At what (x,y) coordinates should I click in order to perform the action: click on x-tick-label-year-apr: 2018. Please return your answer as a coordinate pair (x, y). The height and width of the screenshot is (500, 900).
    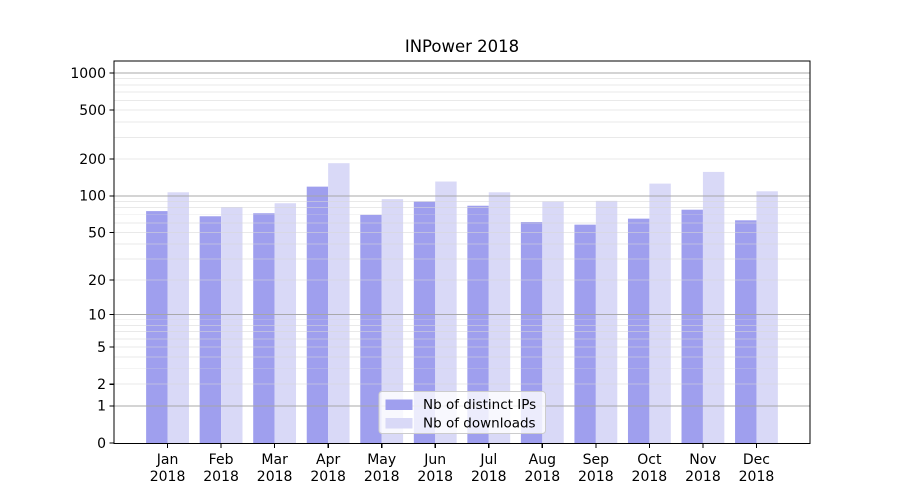
    Looking at the image, I should click on (328, 477).